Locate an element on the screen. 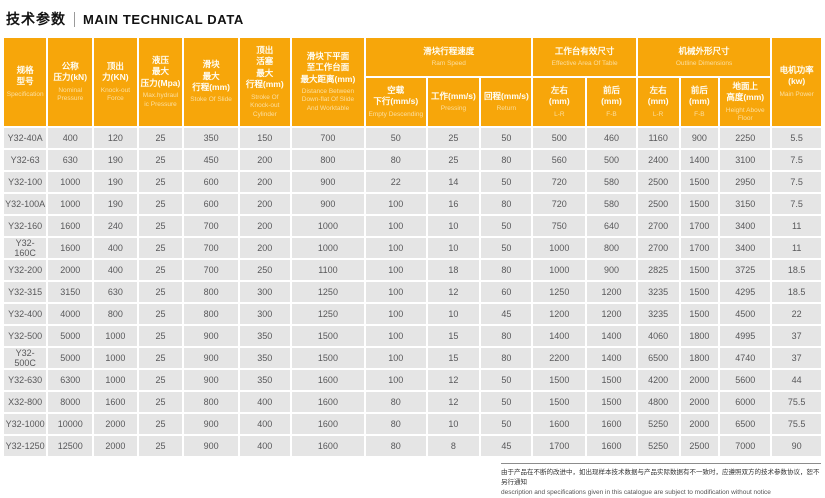  col-header-outline-lr: 左右 (mm) L-R is located at coordinates (658, 102).